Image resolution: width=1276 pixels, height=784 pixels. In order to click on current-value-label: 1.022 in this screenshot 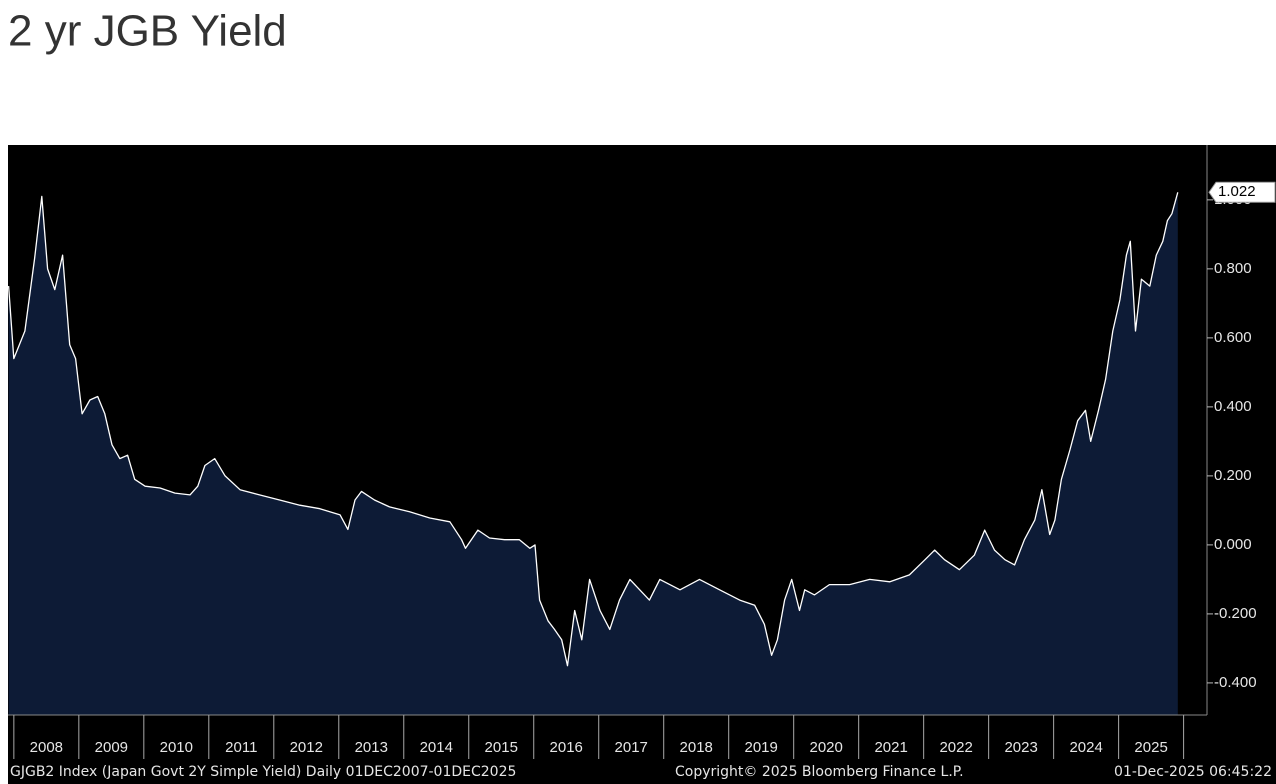, I will do `click(1237, 191)`.